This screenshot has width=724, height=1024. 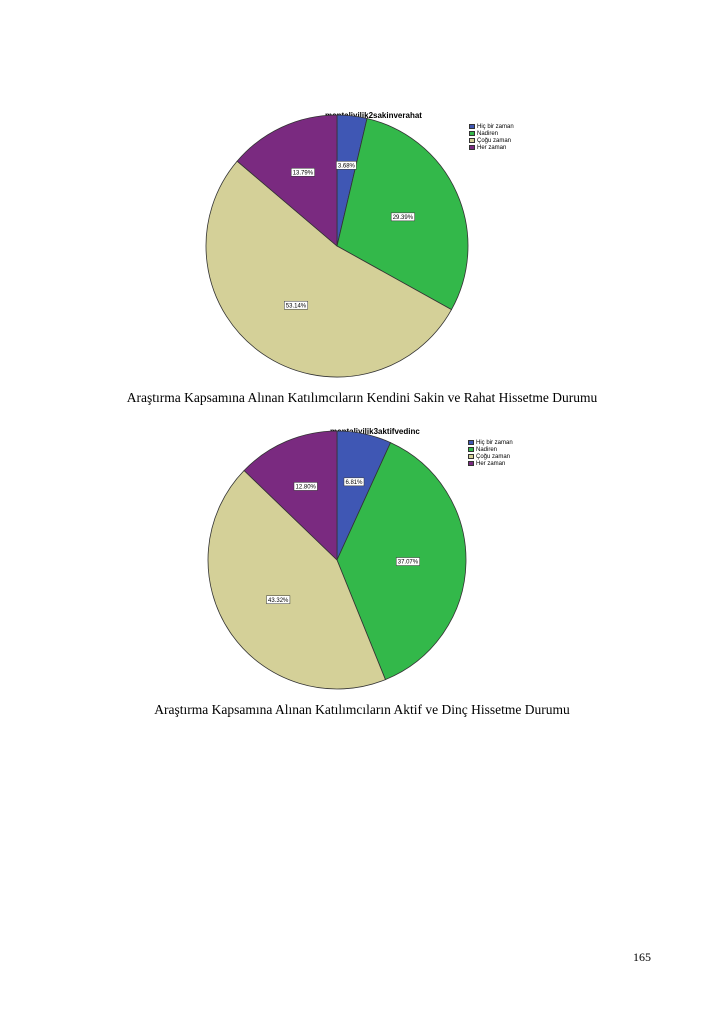 I want to click on label-text: 37.07%, so click(x=408, y=563).